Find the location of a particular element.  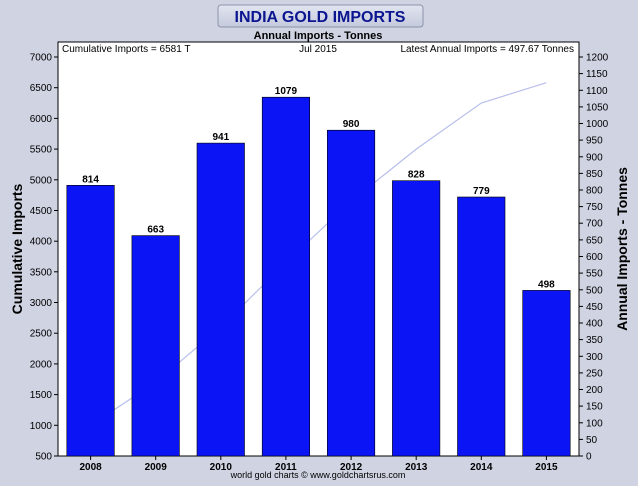

left-axis-label: Cumulative Imports is located at coordinates (17, 248).